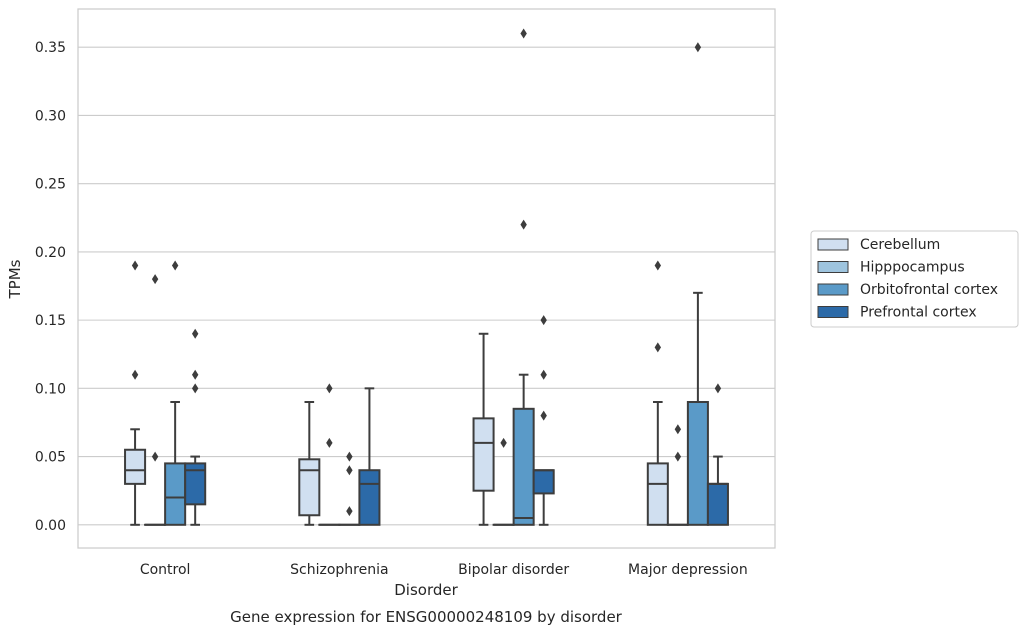  I want to click on legend-frame, so click(914, 279).